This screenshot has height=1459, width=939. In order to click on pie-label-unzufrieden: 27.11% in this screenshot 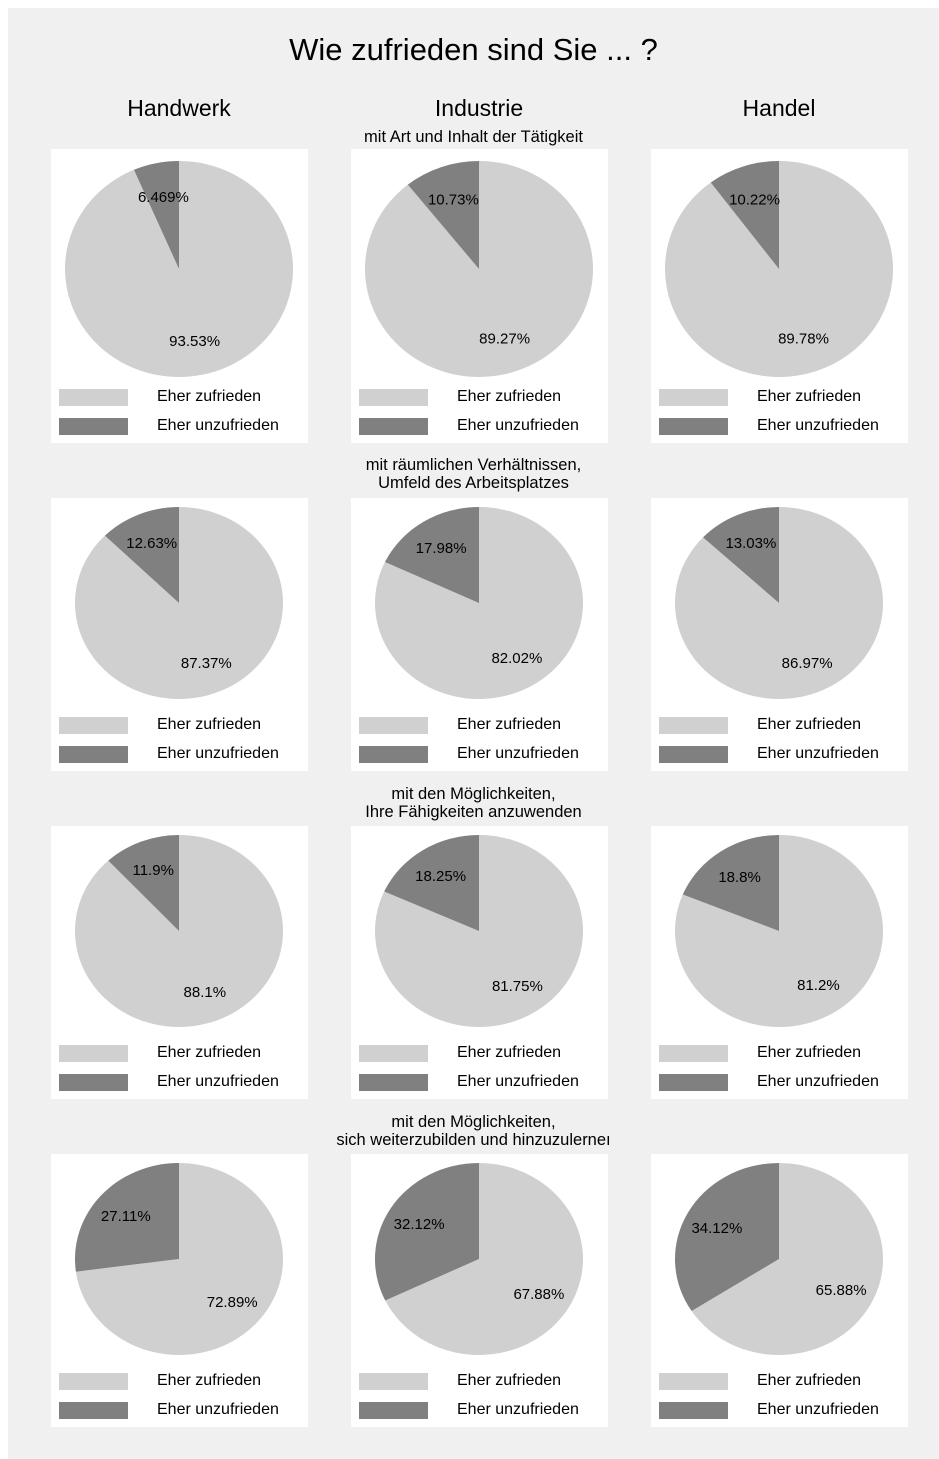, I will do `click(126, 1216)`.